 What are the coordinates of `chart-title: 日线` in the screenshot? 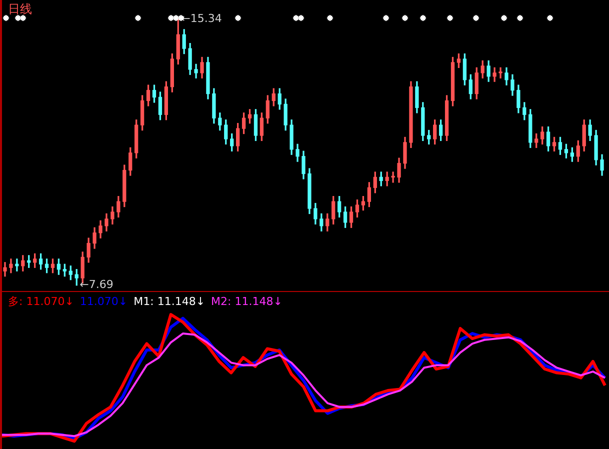 It's located at (20, 9).